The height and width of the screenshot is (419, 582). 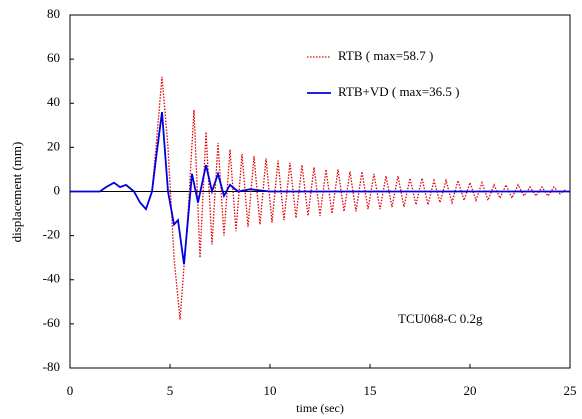 What do you see at coordinates (170, 390) in the screenshot?
I see `x-tick-label: 5` at bounding box center [170, 390].